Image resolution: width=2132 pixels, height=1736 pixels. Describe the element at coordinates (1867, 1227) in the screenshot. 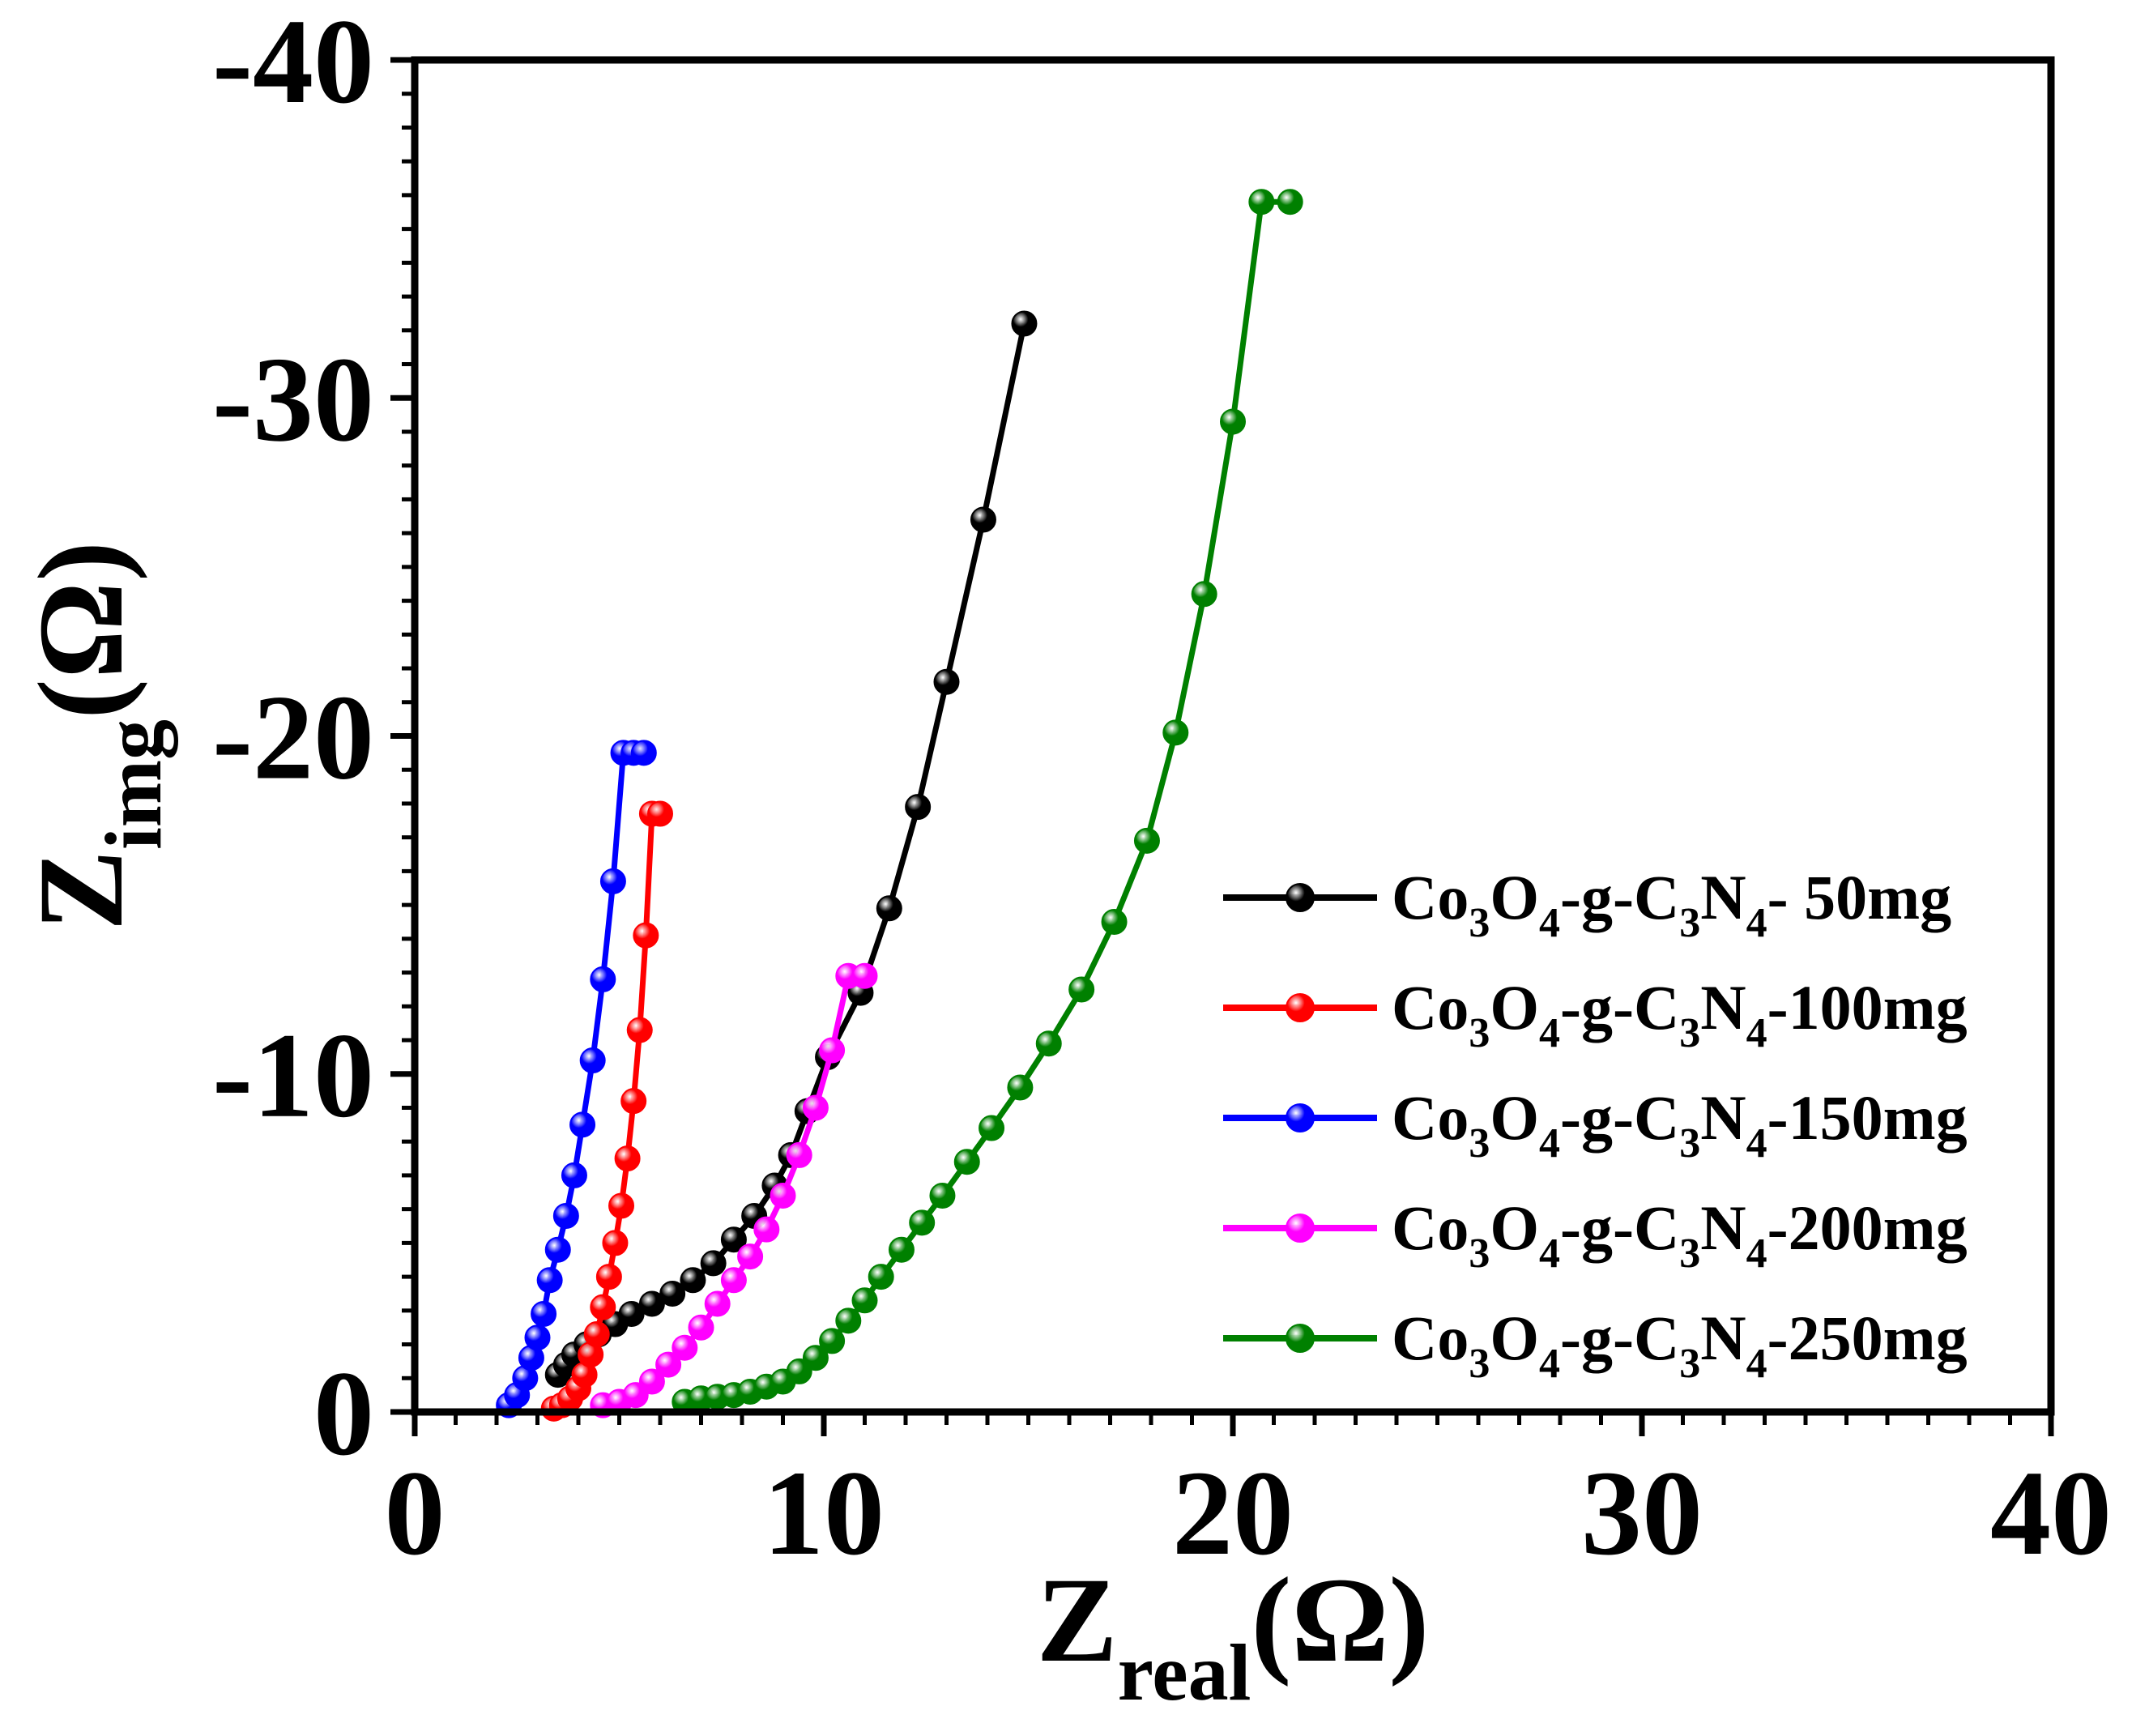

I see `legend-label-part: -200mg` at that location.